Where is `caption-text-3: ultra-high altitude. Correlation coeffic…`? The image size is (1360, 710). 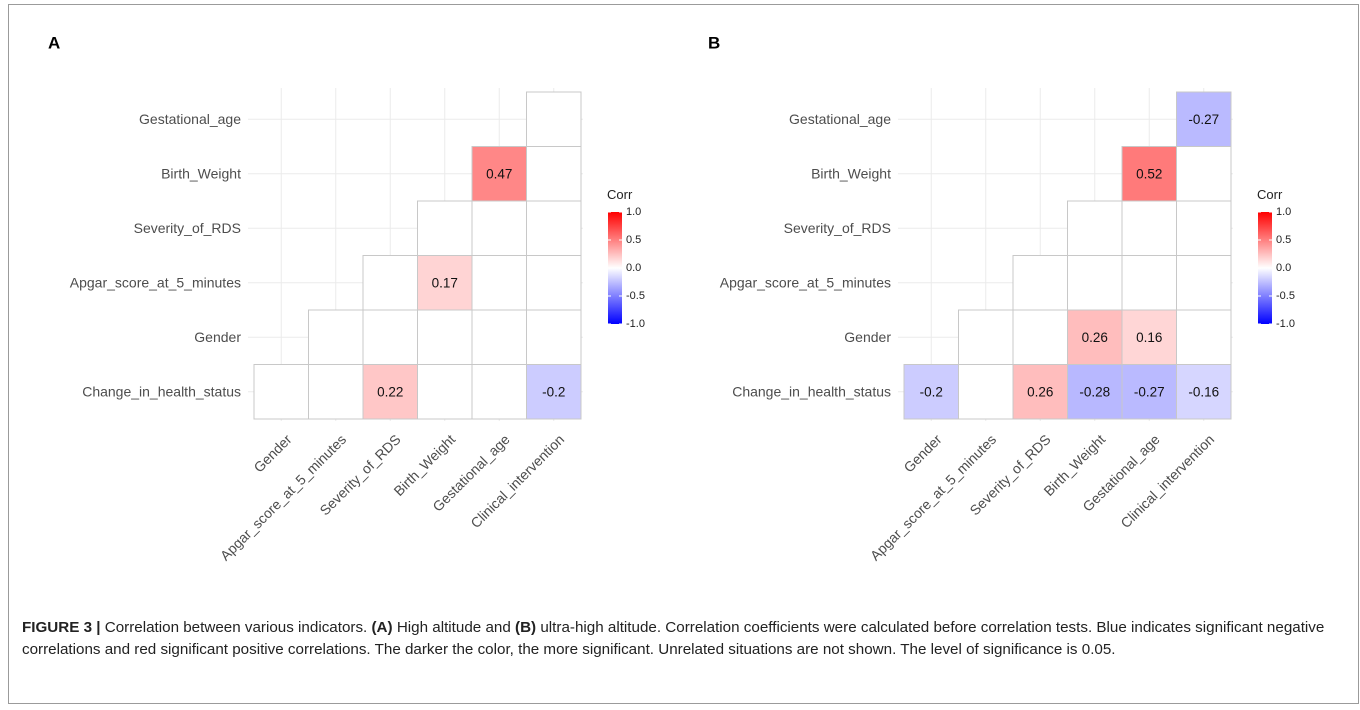
caption-text-3: ultra-high altitude. Correlation coeffic… is located at coordinates (673, 638).